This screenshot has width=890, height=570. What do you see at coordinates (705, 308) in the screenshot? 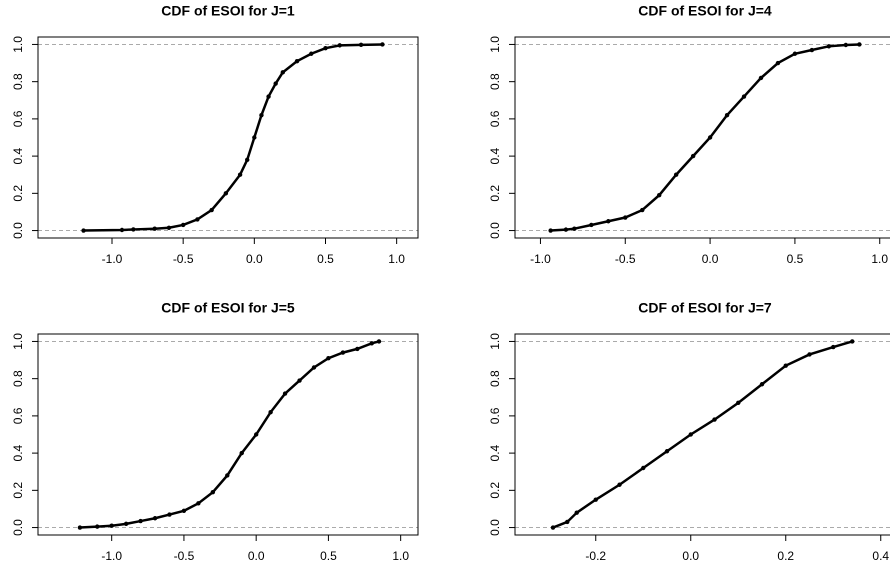
I see `chart-title: CDF of ESOI for J=7` at bounding box center [705, 308].